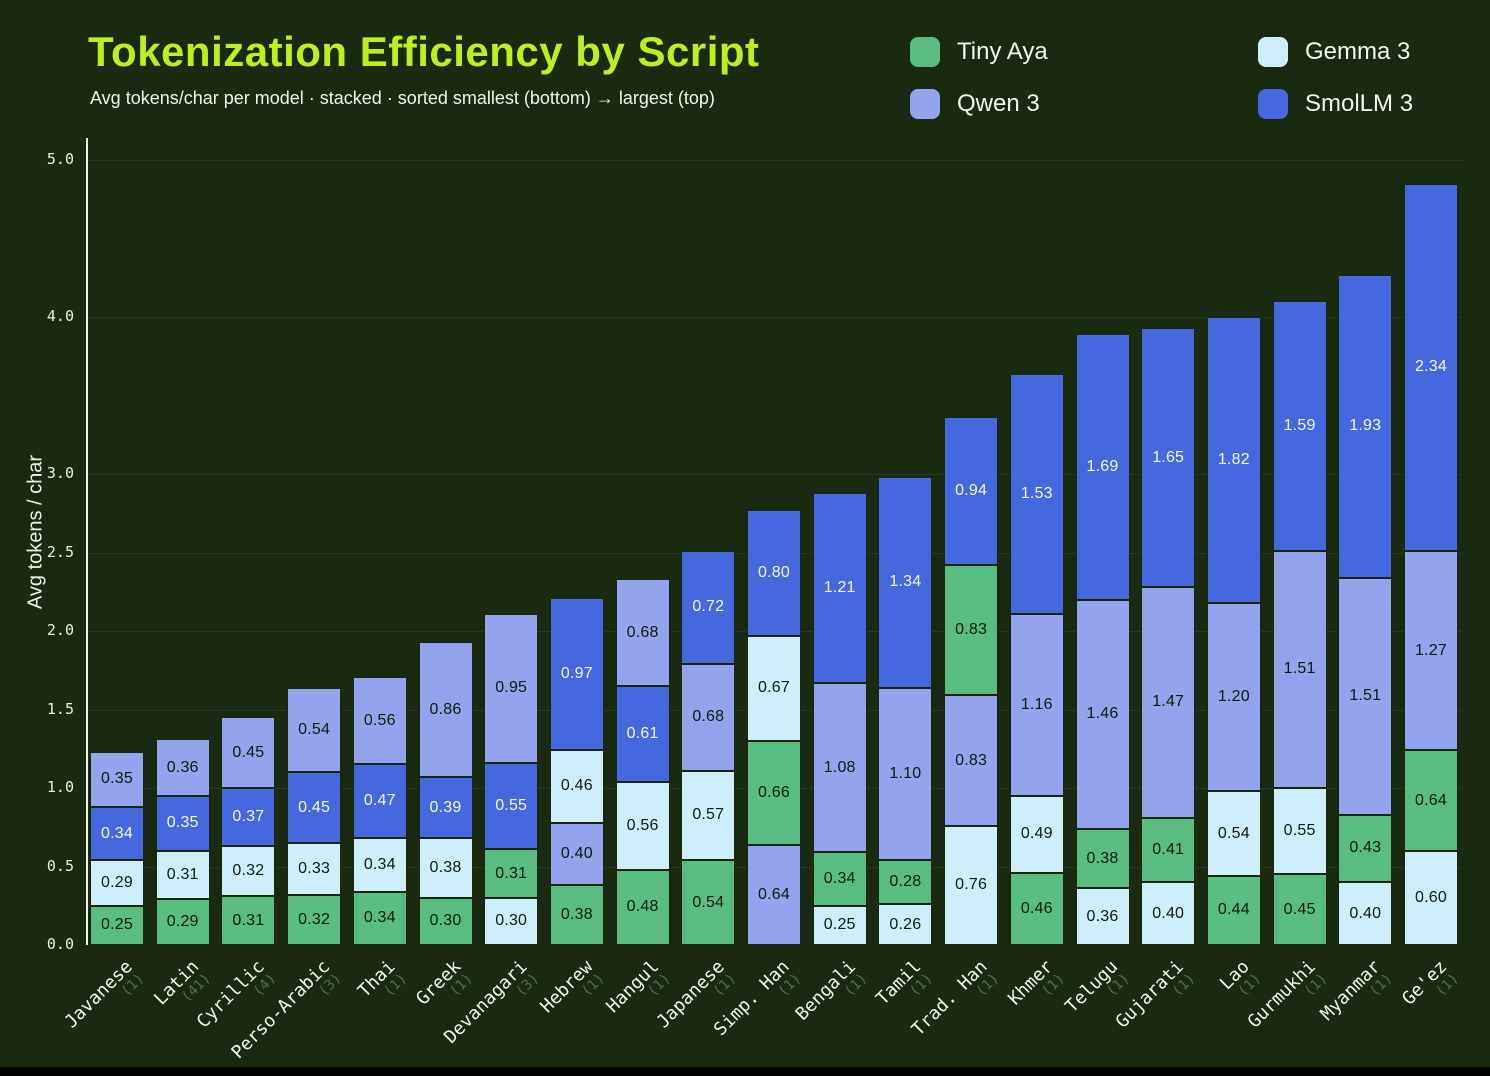 The width and height of the screenshot is (1490, 1076). Describe the element at coordinates (511, 779) in the screenshot. I see `bar-devanagari: 0.30 0.31 0.55 0.95` at that location.